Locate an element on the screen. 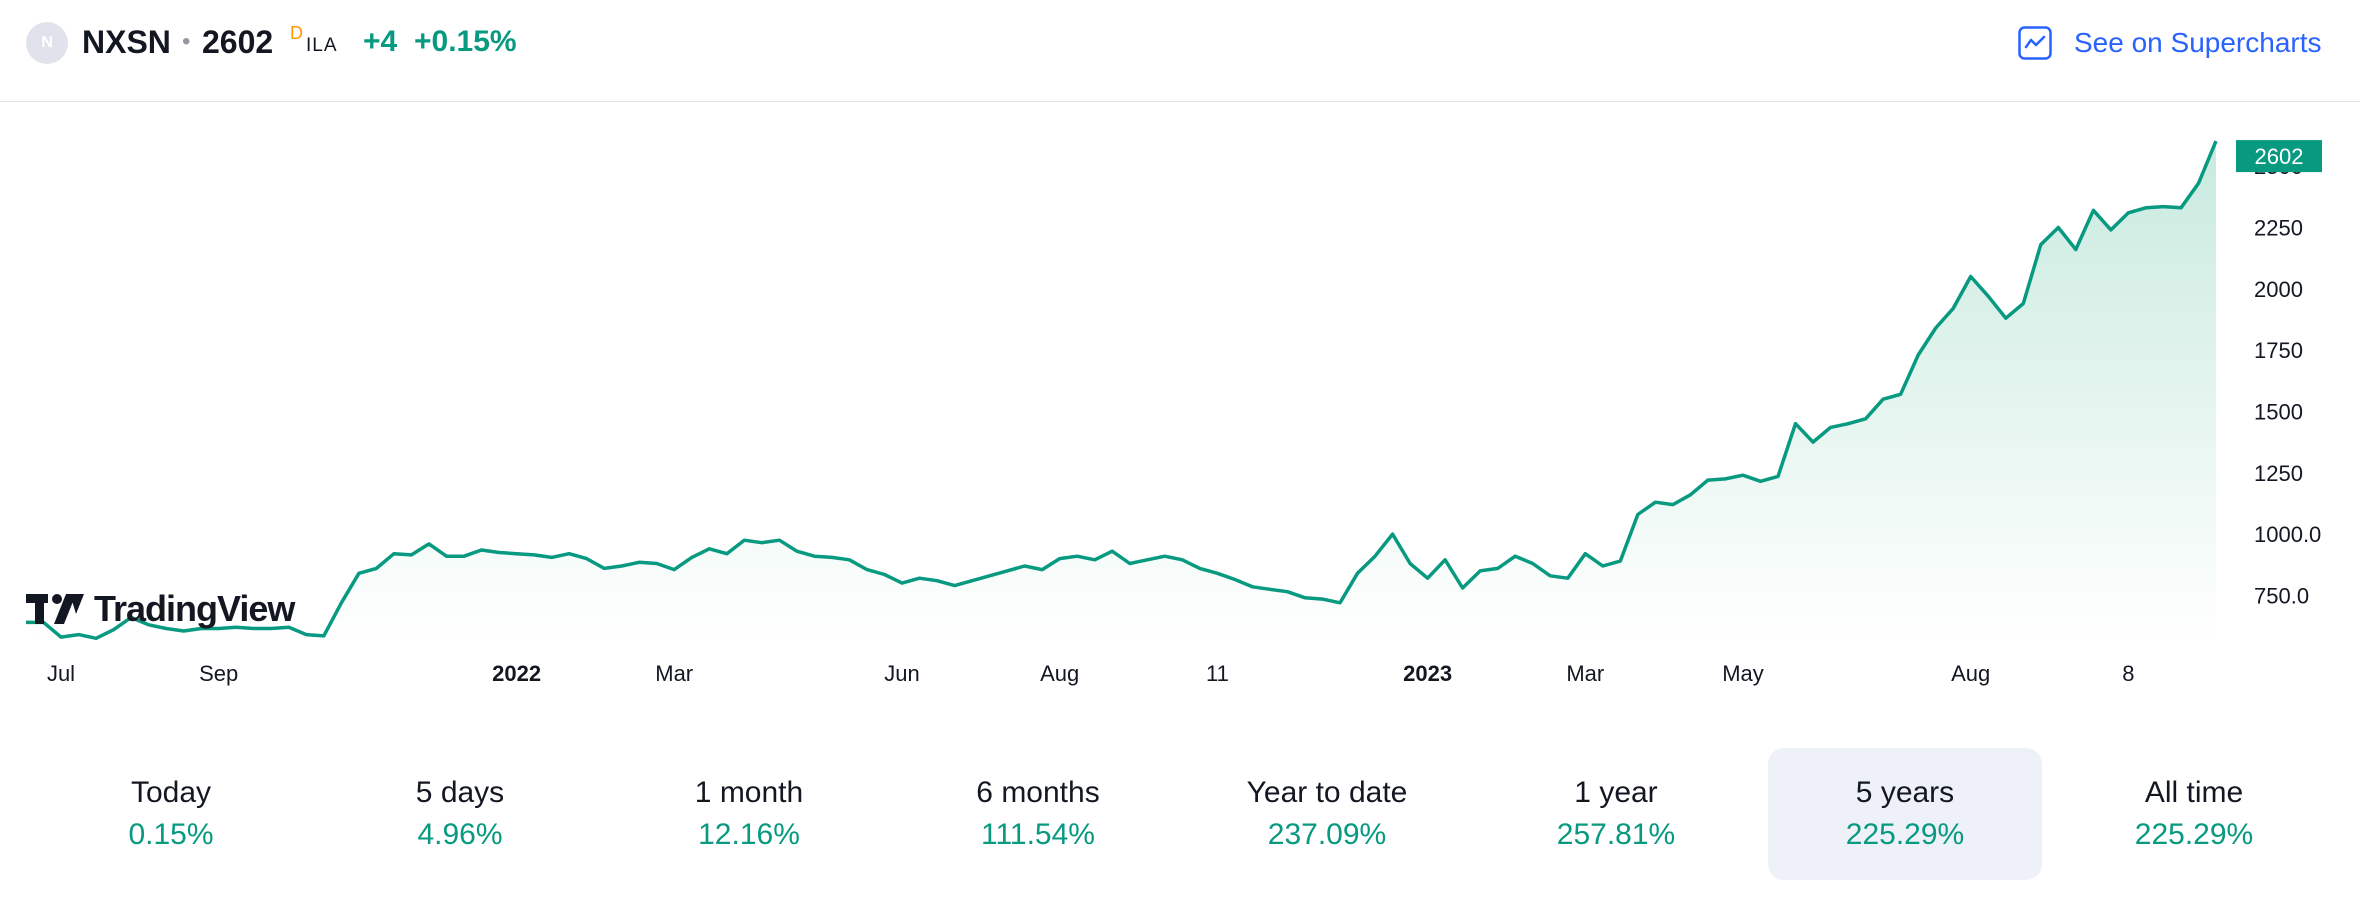 The height and width of the screenshot is (924, 2360). period-label: 5 years is located at coordinates (1905, 792).